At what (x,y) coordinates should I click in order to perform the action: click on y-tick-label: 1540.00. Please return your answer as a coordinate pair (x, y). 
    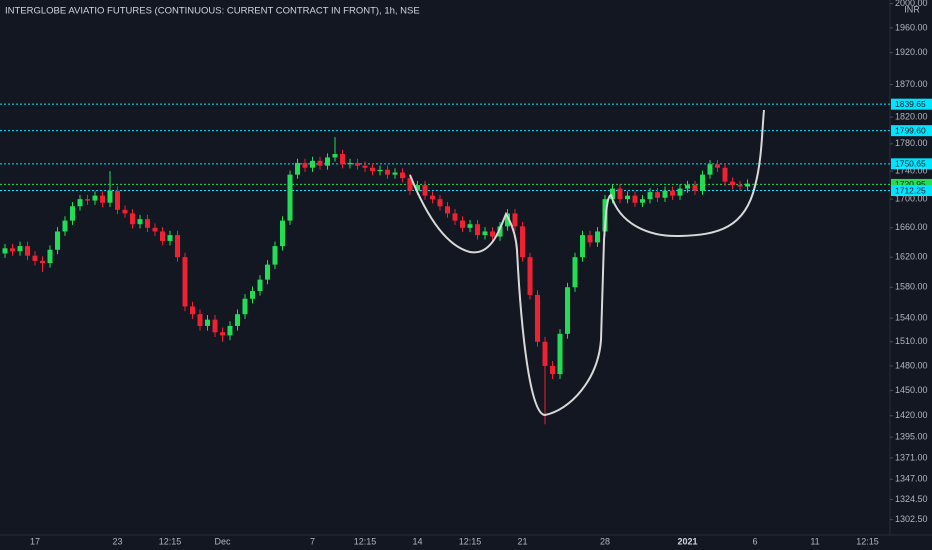
    Looking at the image, I should click on (911, 317).